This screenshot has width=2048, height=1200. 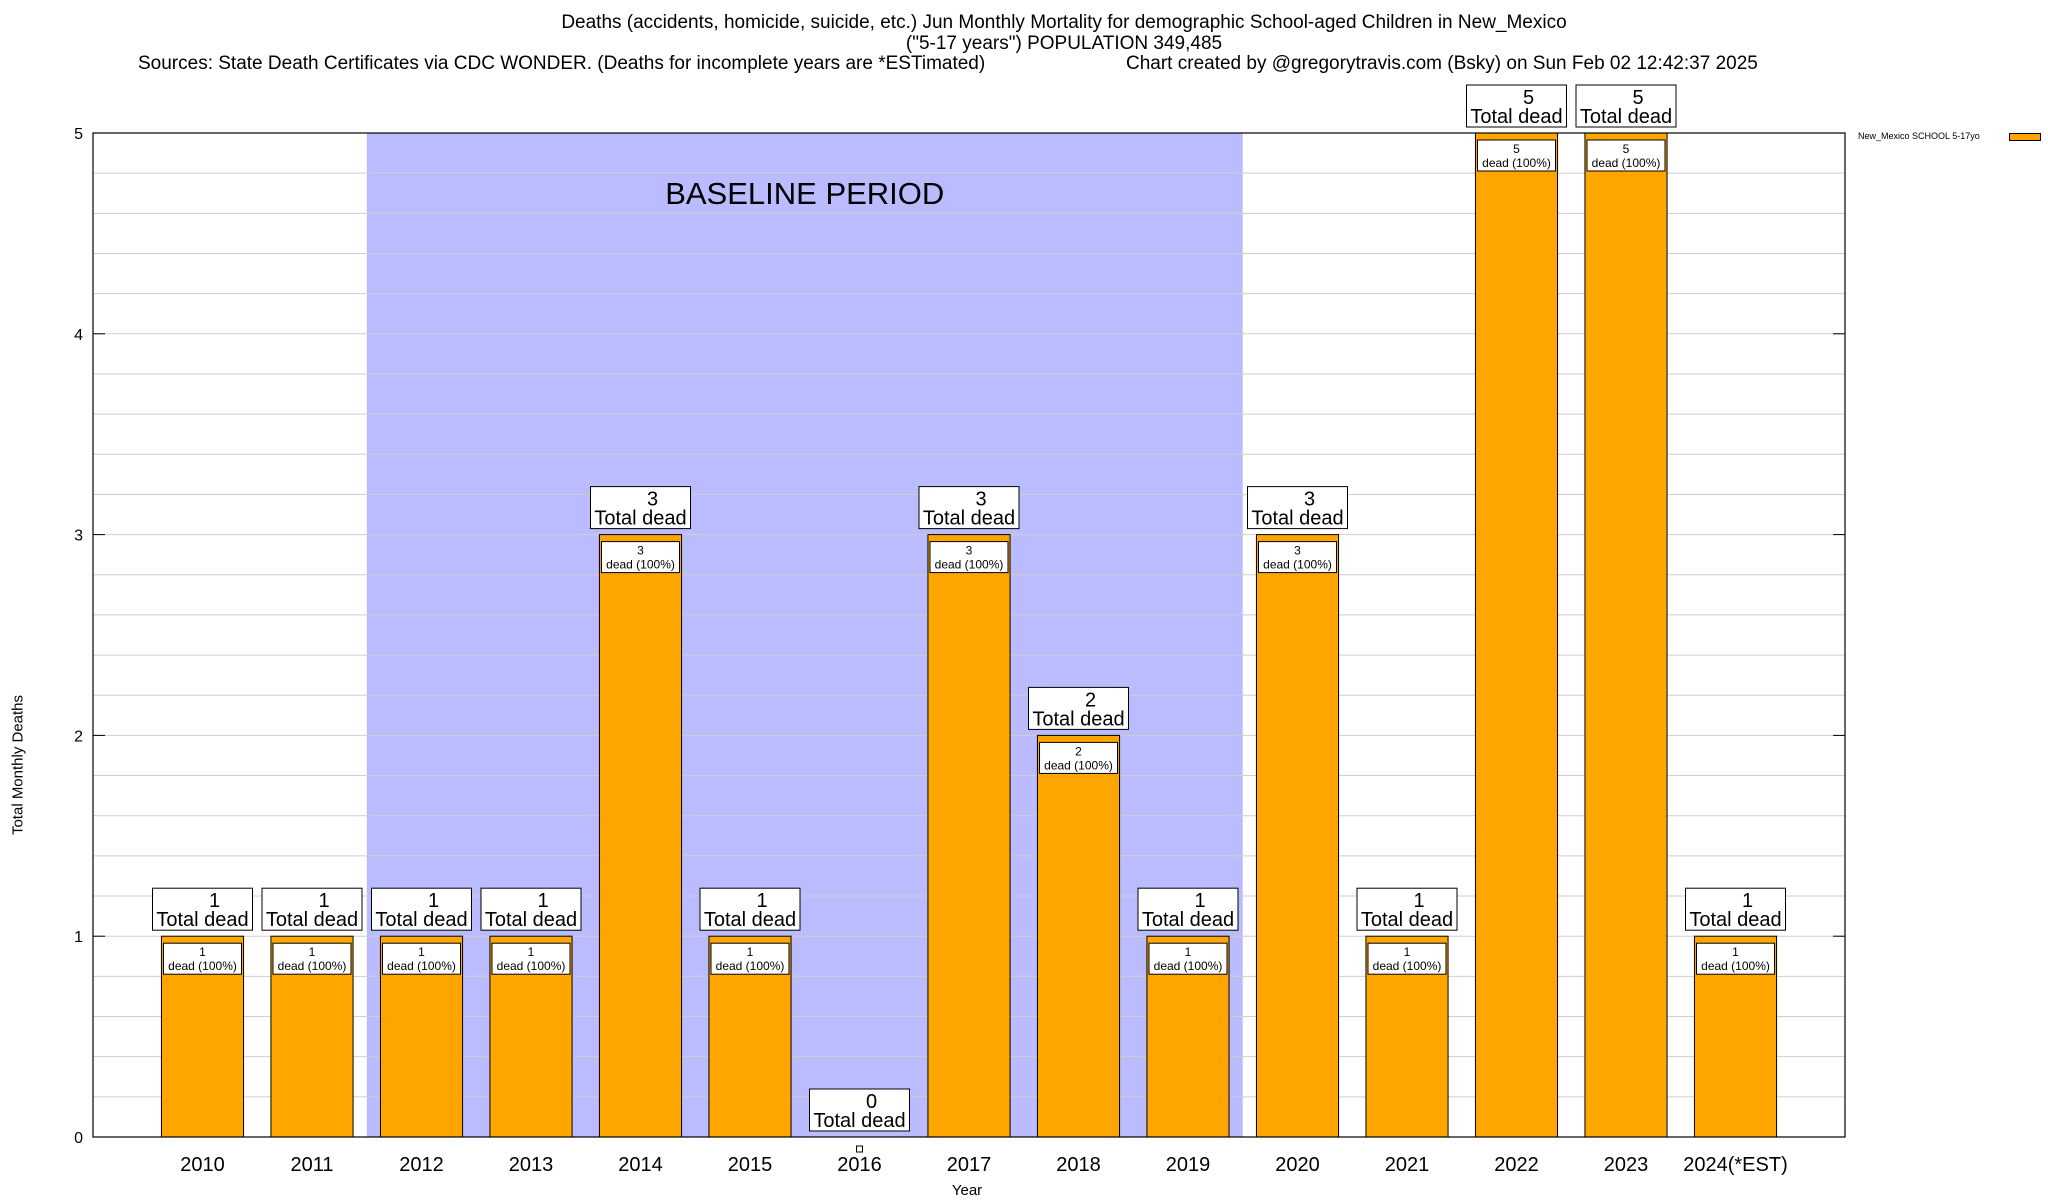 What do you see at coordinates (1528, 98) in the screenshot?
I see `bar-total-value: 5` at bounding box center [1528, 98].